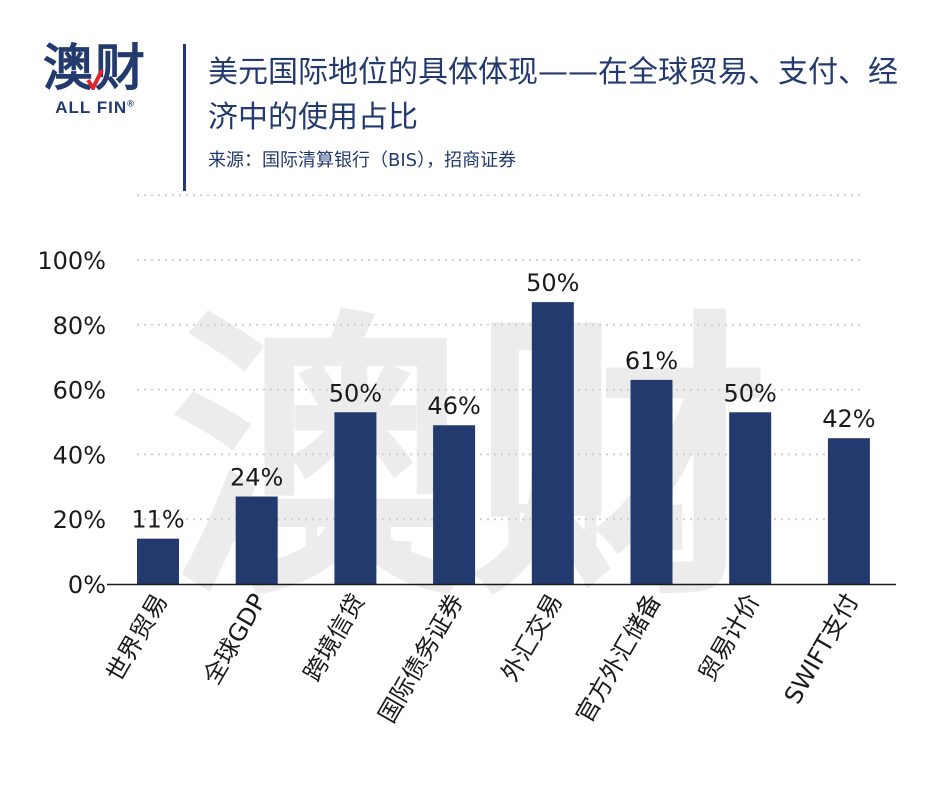 This screenshot has height=794, width=940. What do you see at coordinates (79, 391) in the screenshot?
I see `y-tick-label: 60%` at bounding box center [79, 391].